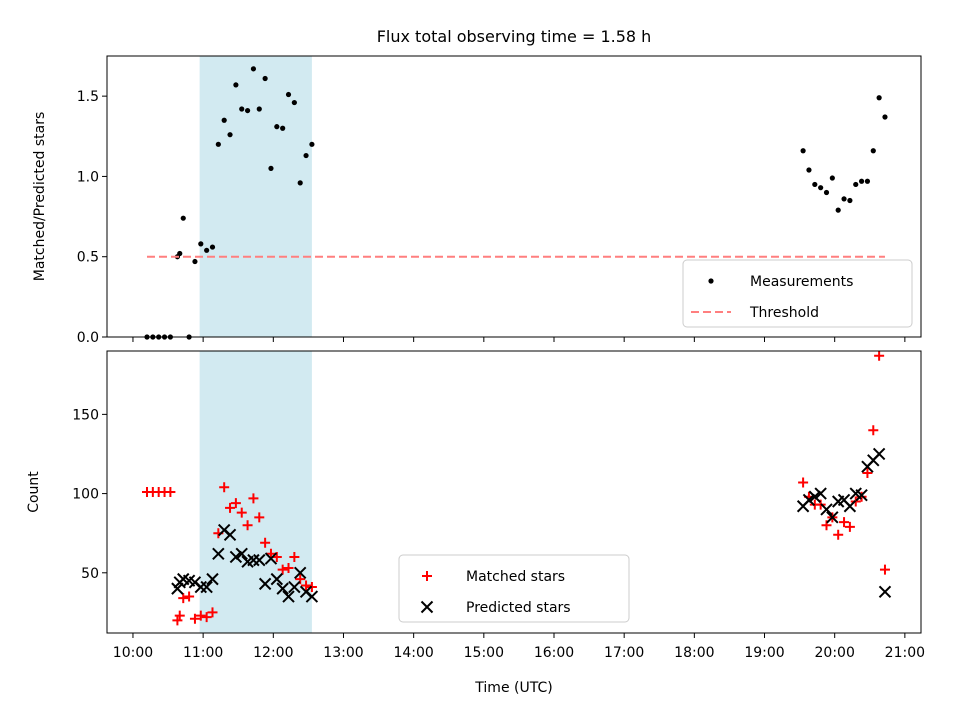 Image resolution: width=960 pixels, height=720 pixels. What do you see at coordinates (514, 36) in the screenshot?
I see `chart-title: Flux total observing time = 1.58 h` at bounding box center [514, 36].